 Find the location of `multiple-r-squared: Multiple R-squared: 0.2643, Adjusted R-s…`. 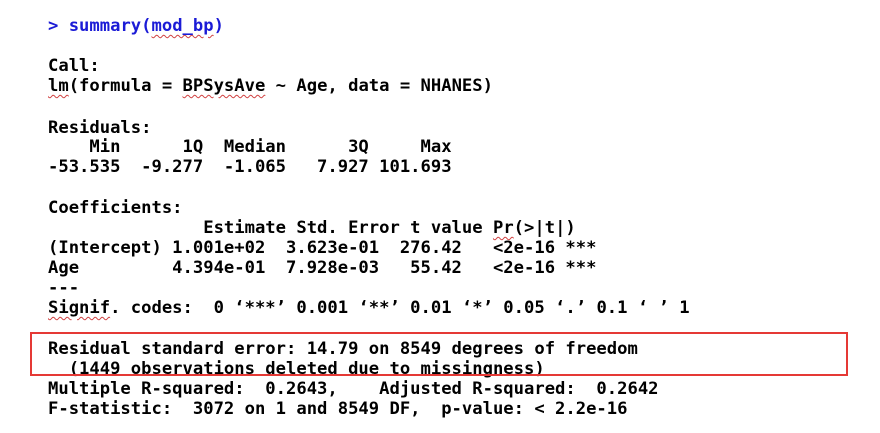

multiple-r-squared: Multiple R-squared: 0.2643, Adjusted R-s… is located at coordinates (358, 389).